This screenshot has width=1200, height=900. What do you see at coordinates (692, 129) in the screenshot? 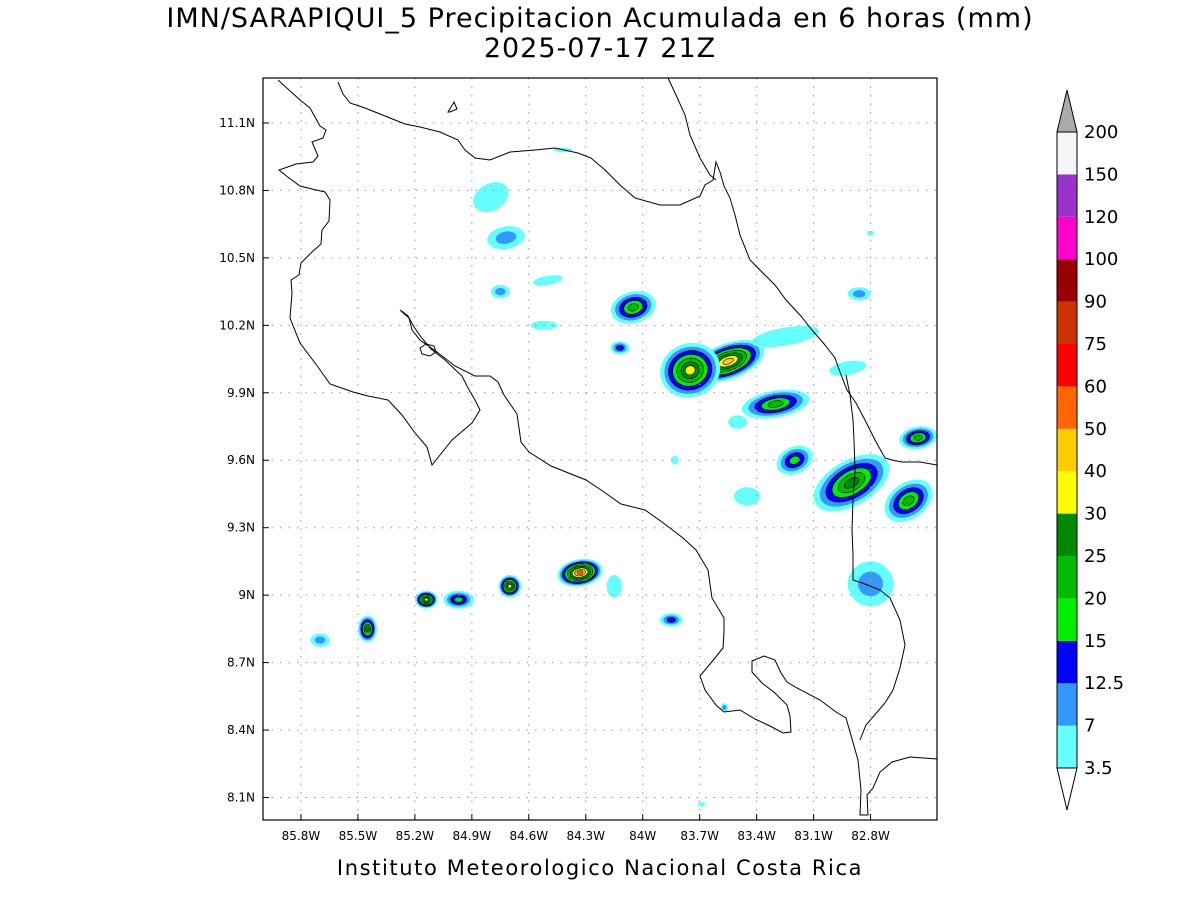
I see `nicaragua-border` at bounding box center [692, 129].